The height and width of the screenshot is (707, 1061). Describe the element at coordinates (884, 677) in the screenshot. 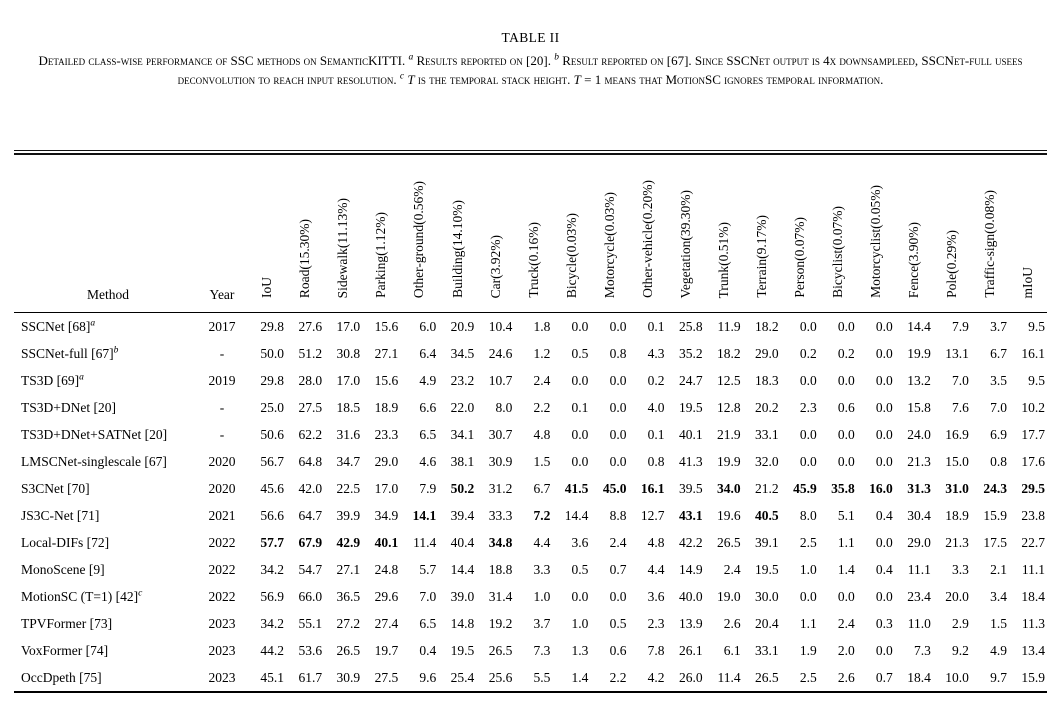

I see `value-cell: 0.7` at that location.